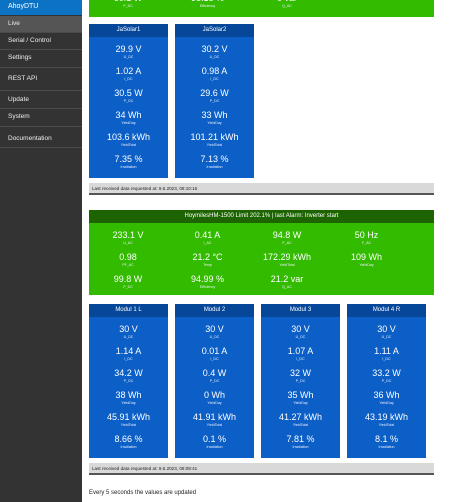  Describe the element at coordinates (300, 310) in the screenshot. I see `channel-title: Modul 3` at that location.